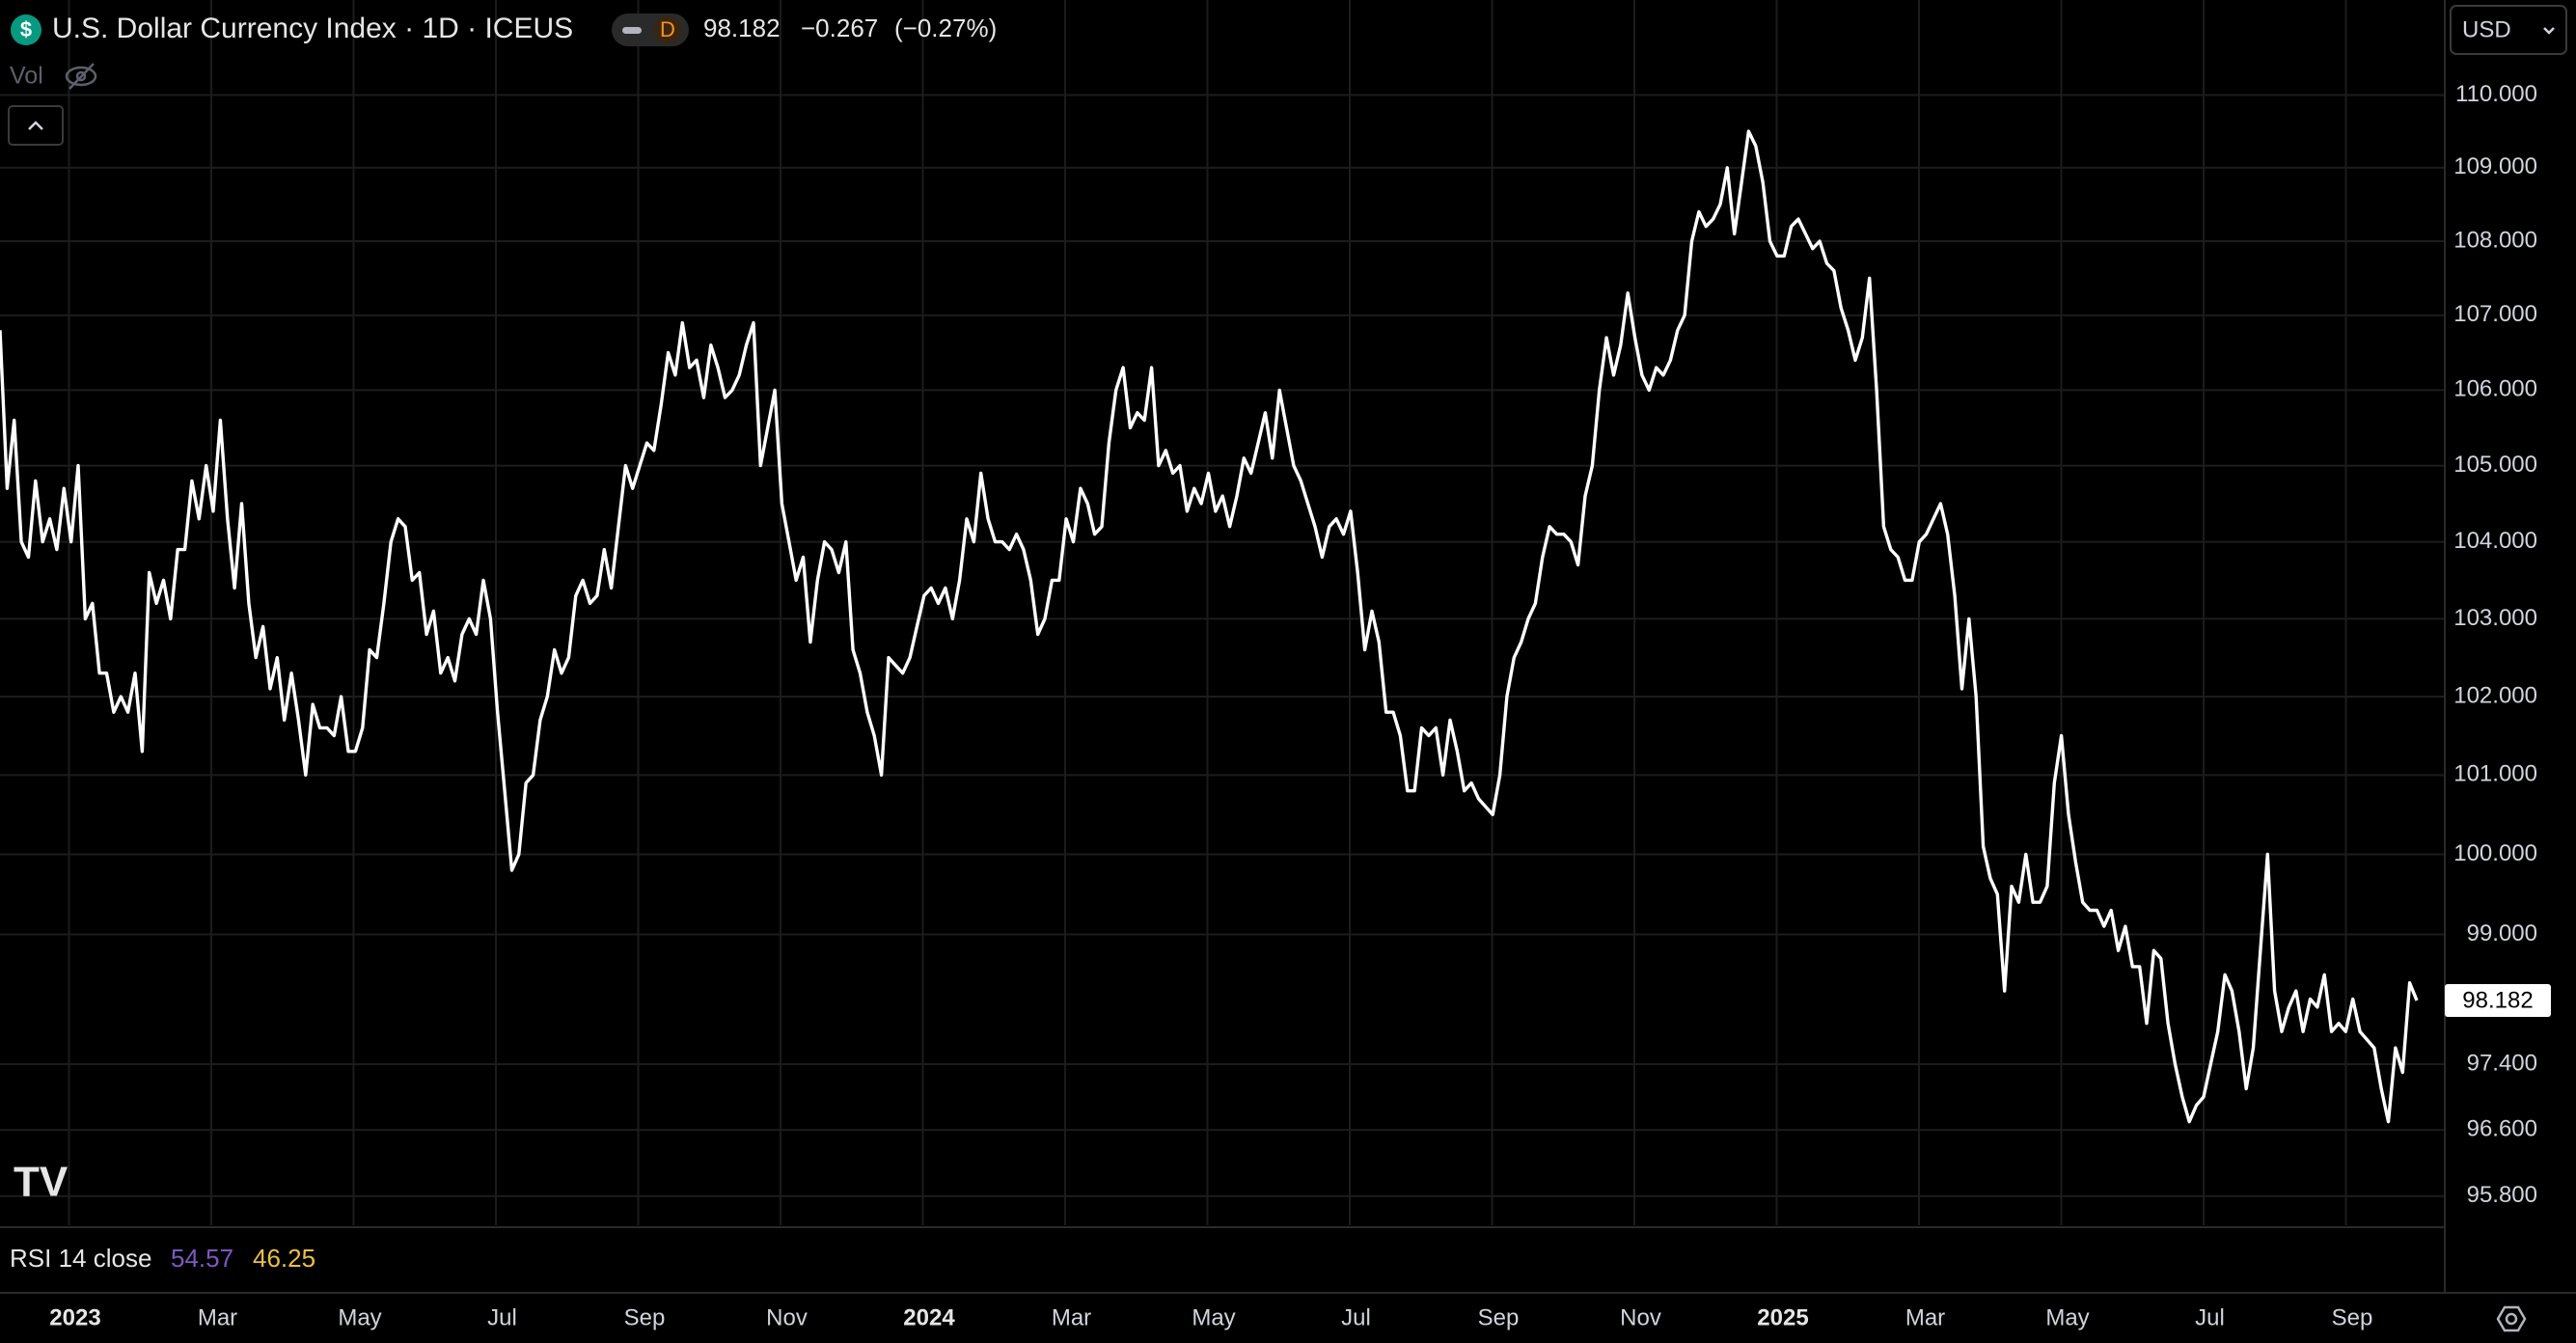 This screenshot has width=2576, height=1343. What do you see at coordinates (2495, 314) in the screenshot?
I see `y-tick-label: 107.000` at bounding box center [2495, 314].